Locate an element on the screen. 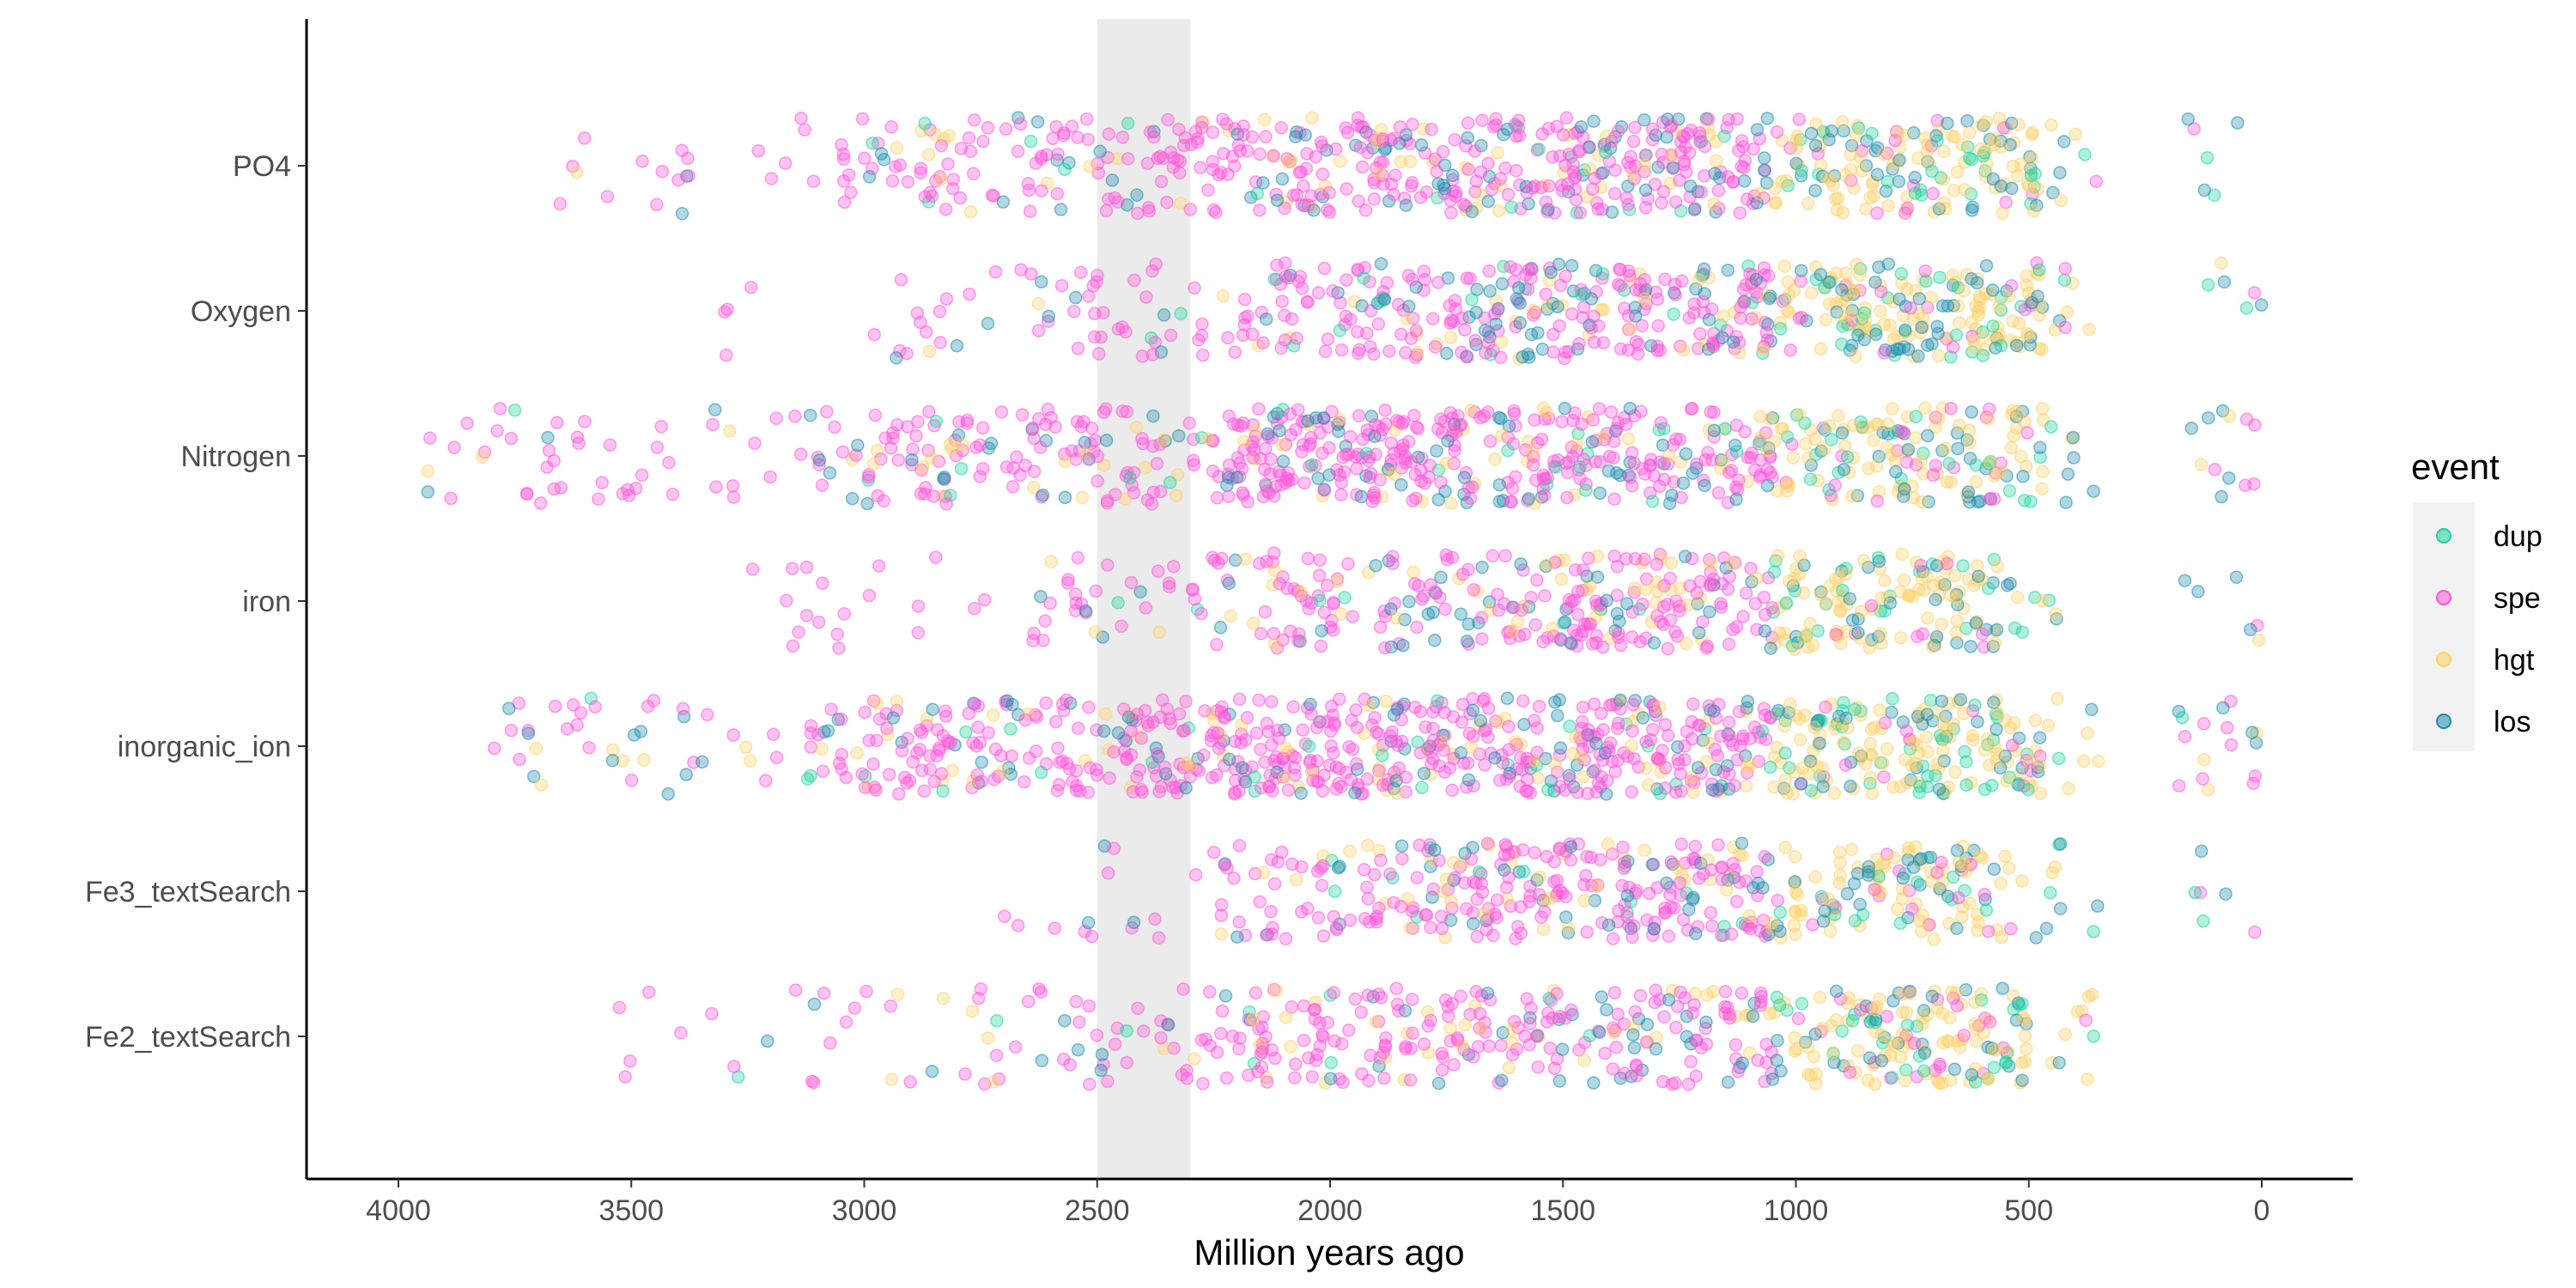 This screenshot has height=1288, width=2576. x-tick-label: 3000 is located at coordinates (865, 1210).